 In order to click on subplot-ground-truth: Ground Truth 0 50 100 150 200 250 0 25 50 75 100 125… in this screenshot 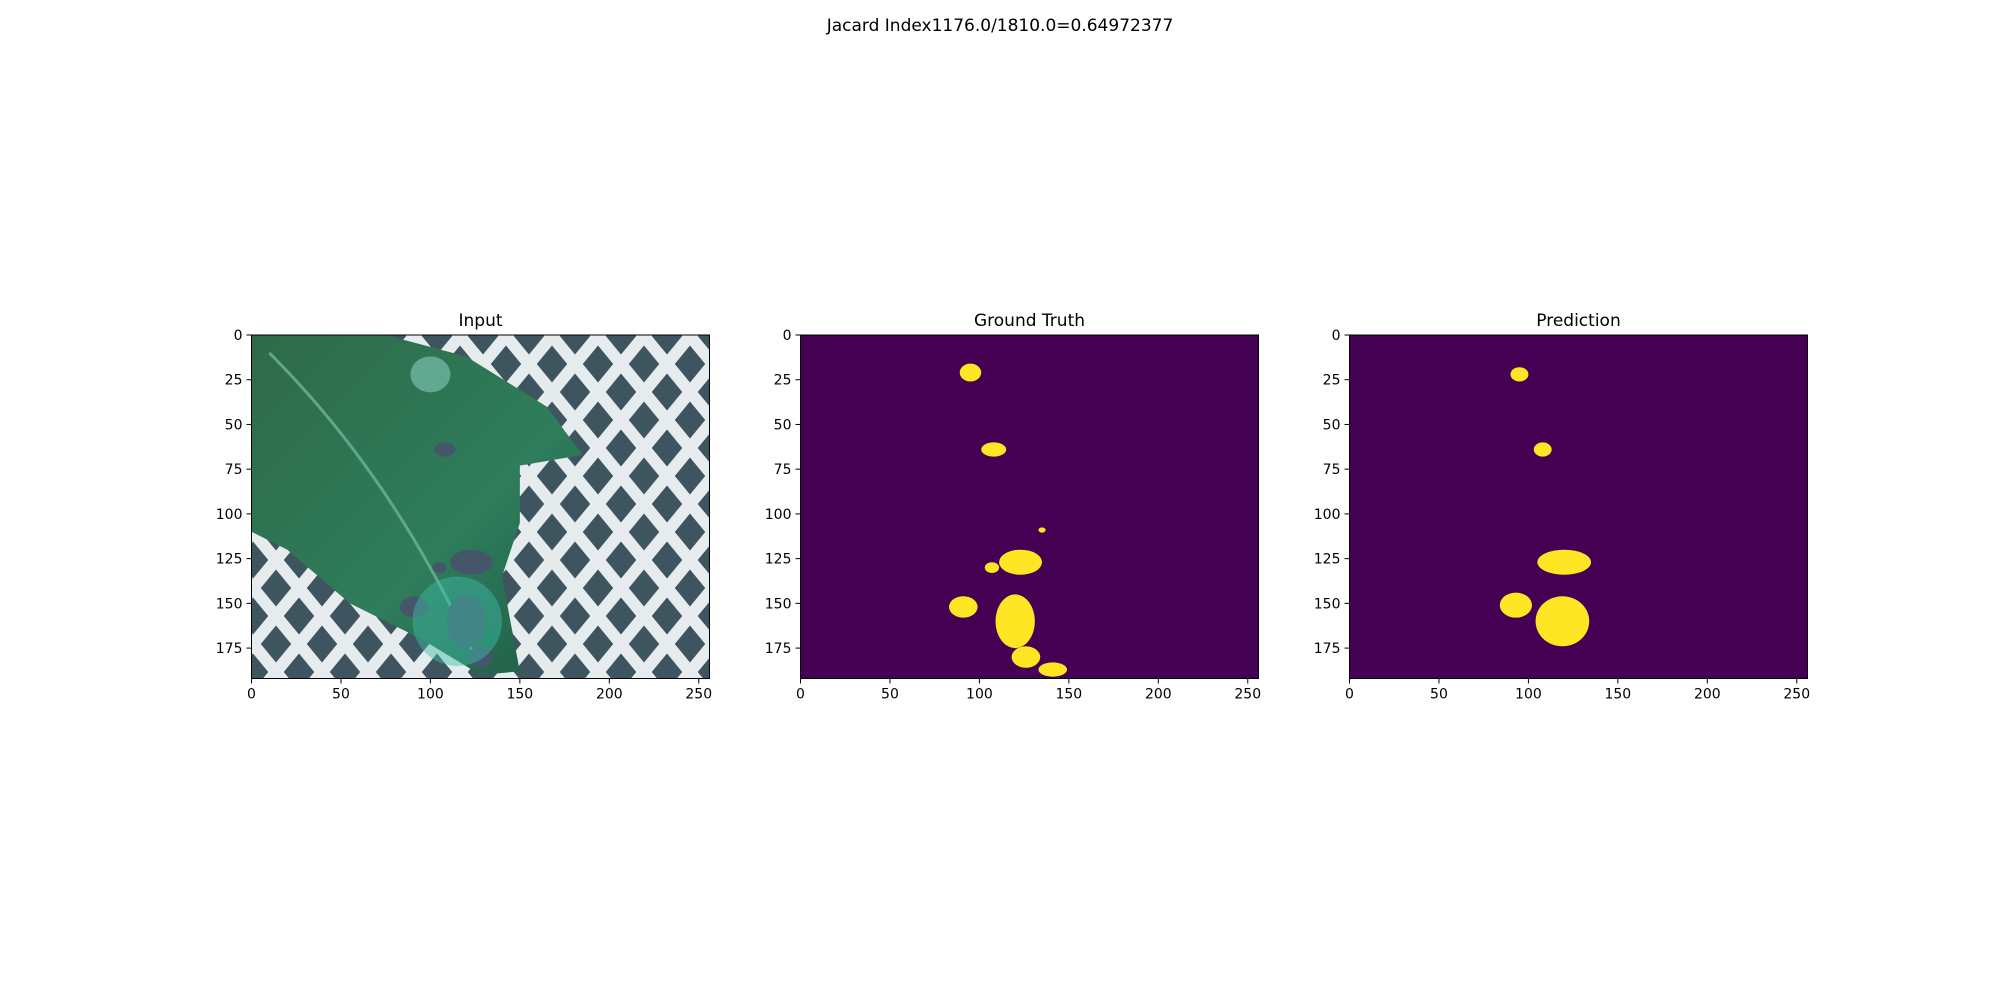, I will do `click(1013, 507)`.